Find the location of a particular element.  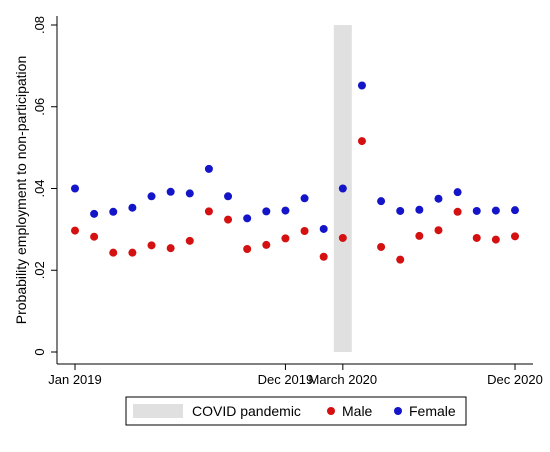

x-tick-label: Dec 2020 is located at coordinates (515, 379).